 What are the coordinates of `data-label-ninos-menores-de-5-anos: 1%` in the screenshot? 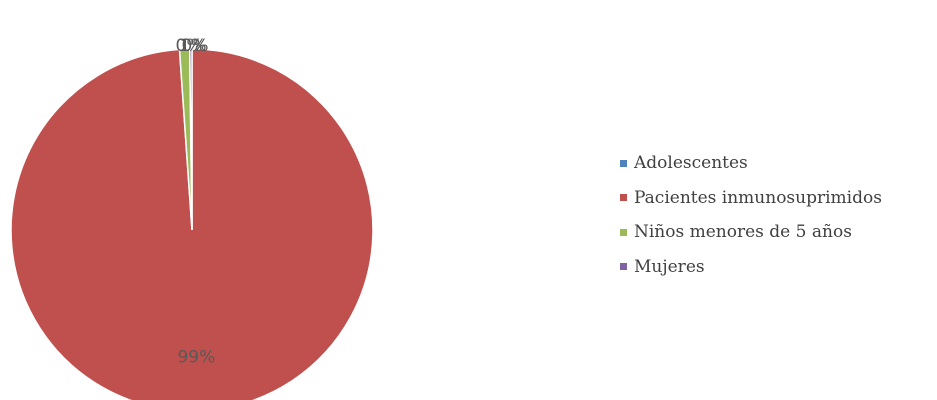 It's located at (193, 46).